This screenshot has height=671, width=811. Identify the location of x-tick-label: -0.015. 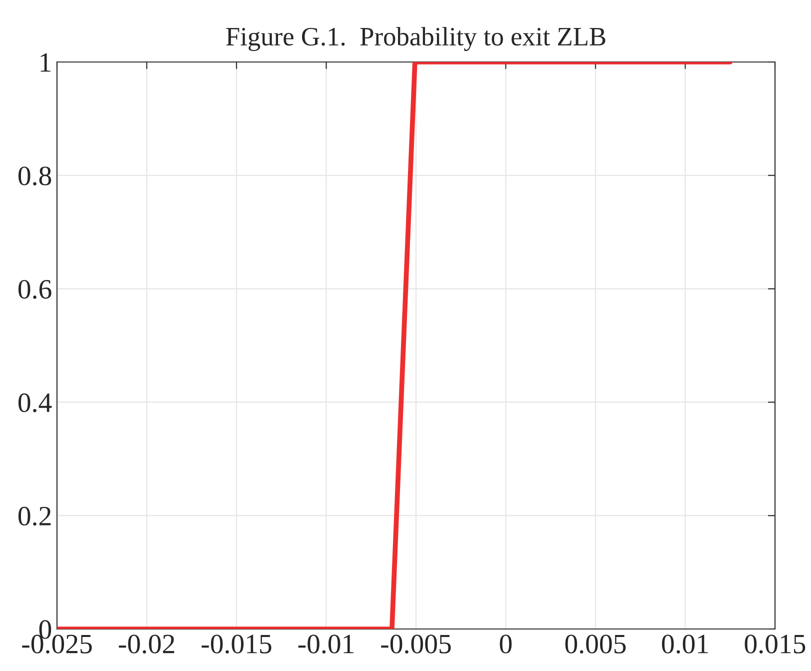
(237, 644).